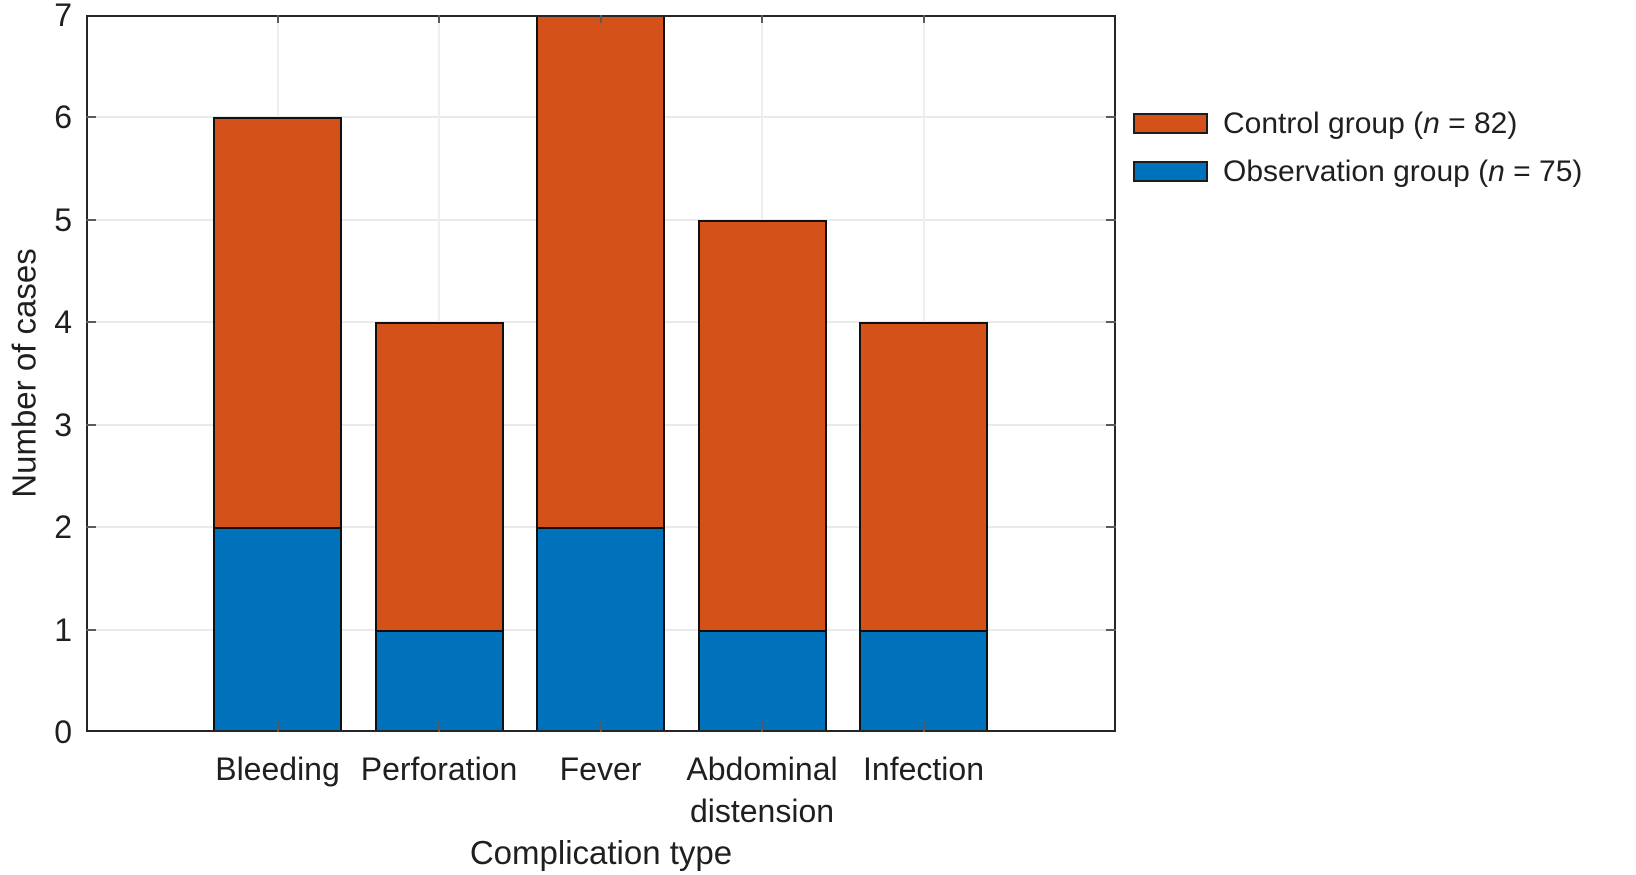 The image size is (1636, 875). I want to click on legend-item-control: Control group (n = 82), so click(1357, 123).